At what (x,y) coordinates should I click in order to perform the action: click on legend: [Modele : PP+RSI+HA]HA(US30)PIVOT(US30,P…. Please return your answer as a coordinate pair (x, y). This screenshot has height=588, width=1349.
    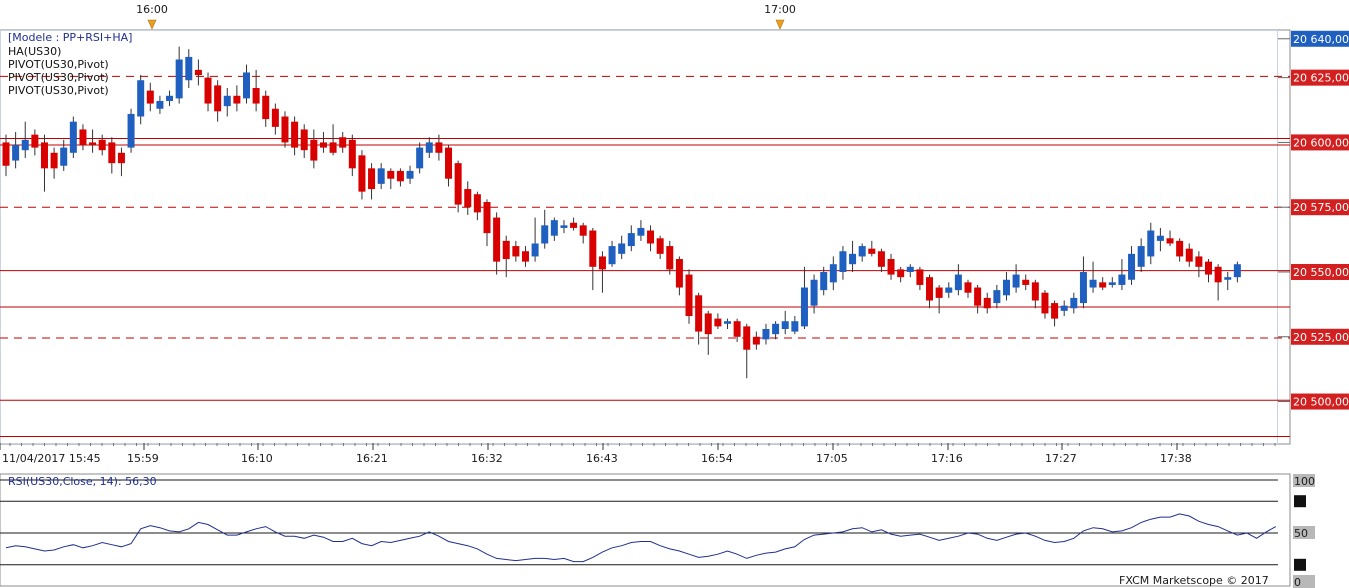
    Looking at the image, I should click on (70, 64).